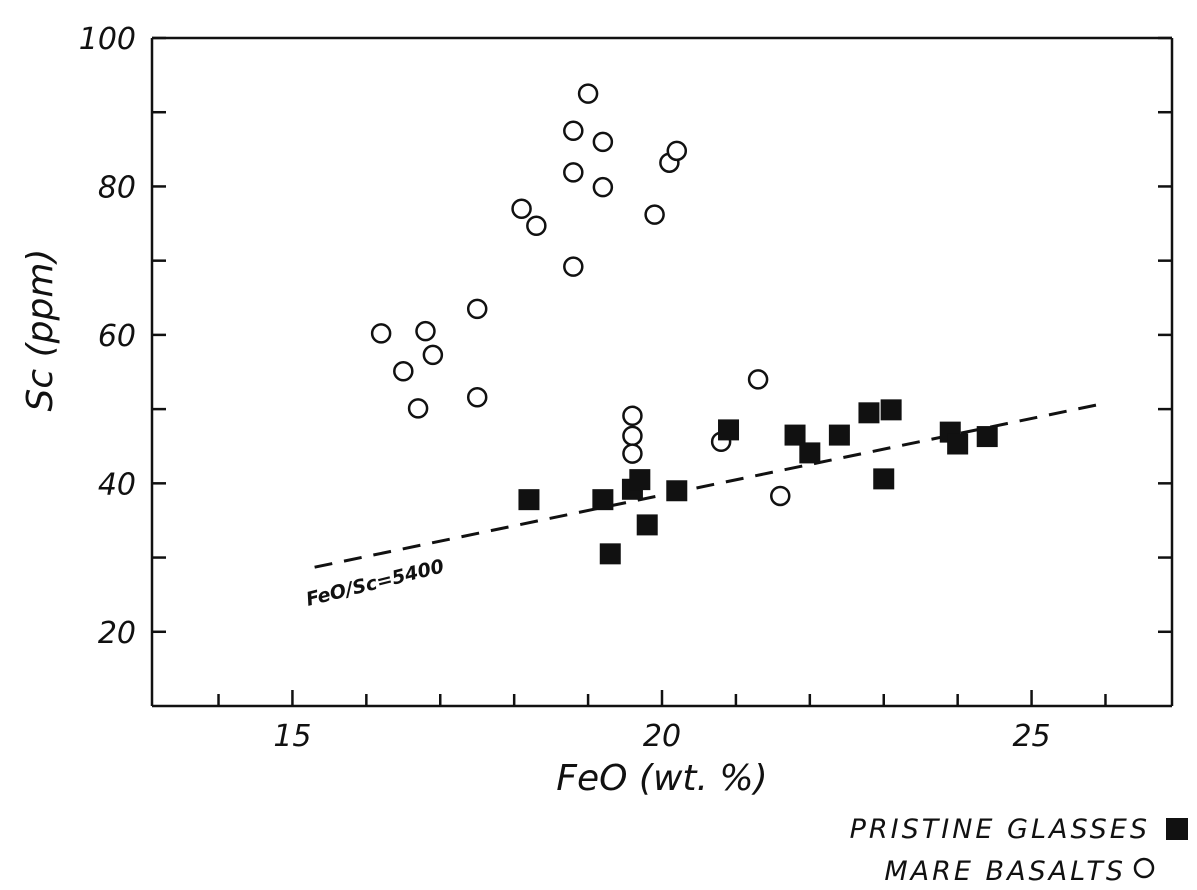 Image resolution: width=1197 pixels, height=890 pixels. Describe the element at coordinates (292, 736) in the screenshot. I see `x-tick-label: 15` at that location.